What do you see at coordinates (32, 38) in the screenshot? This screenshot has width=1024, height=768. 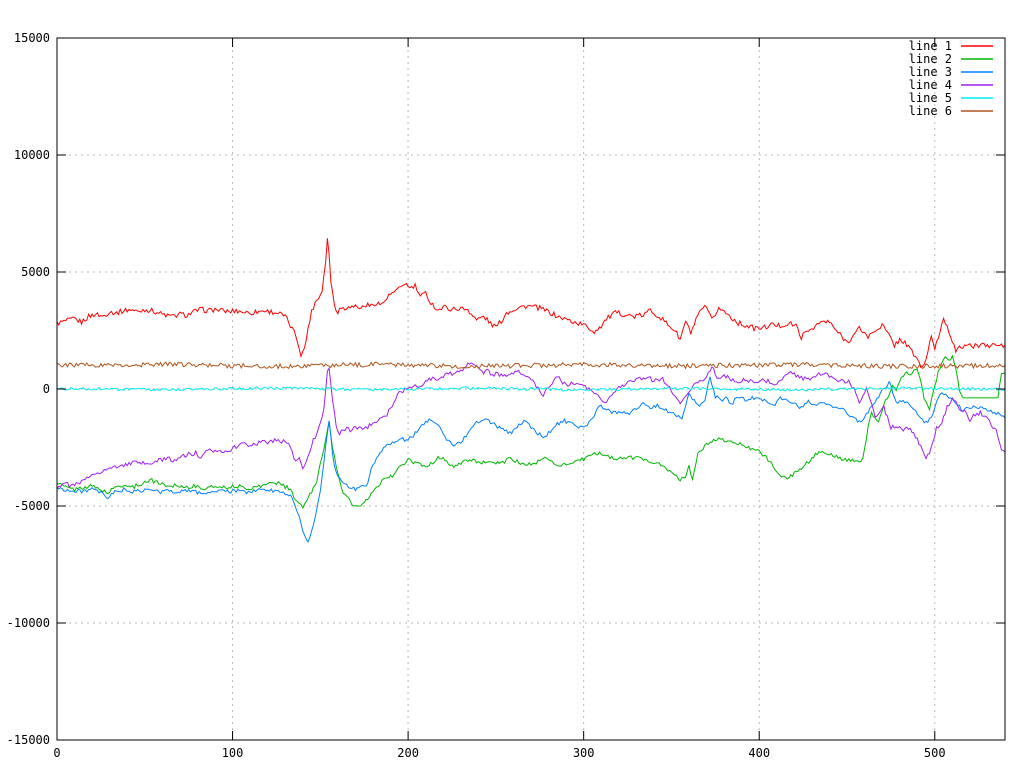 I see `y-axis-tick-label: 15000` at bounding box center [32, 38].